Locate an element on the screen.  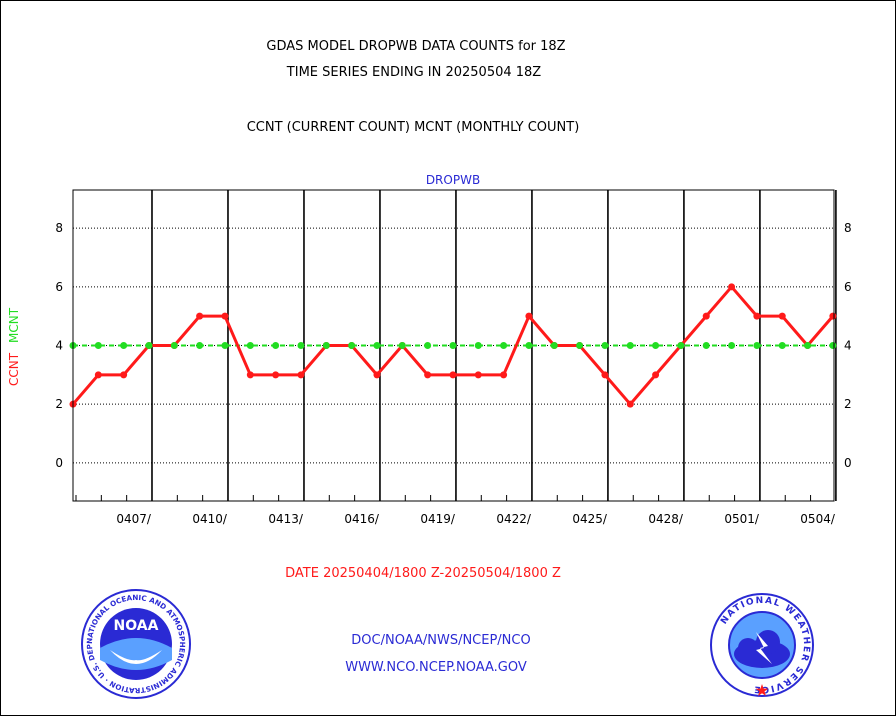
star-icon is located at coordinates (762, 690).